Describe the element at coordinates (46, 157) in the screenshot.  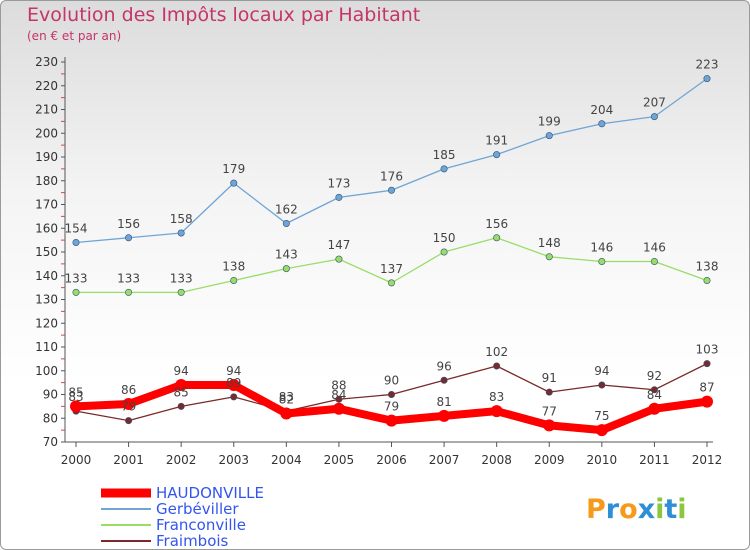
I see `y-tick-label: 190` at that location.